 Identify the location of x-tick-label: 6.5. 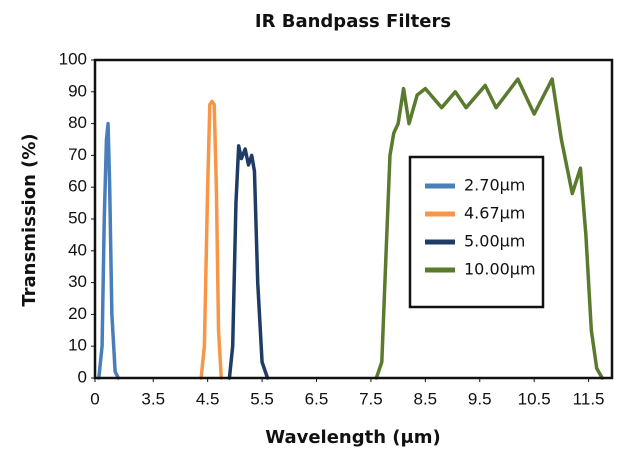
(317, 398).